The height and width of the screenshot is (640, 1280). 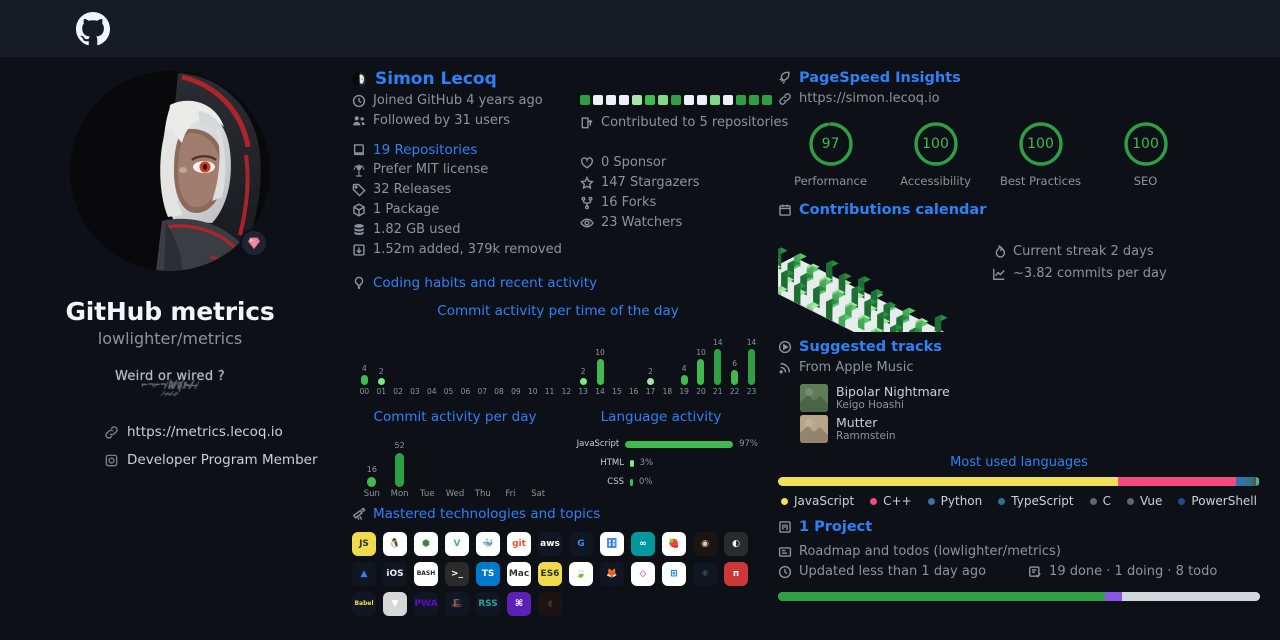 I want to click on linux-icon: 🐧, so click(x=395, y=544).